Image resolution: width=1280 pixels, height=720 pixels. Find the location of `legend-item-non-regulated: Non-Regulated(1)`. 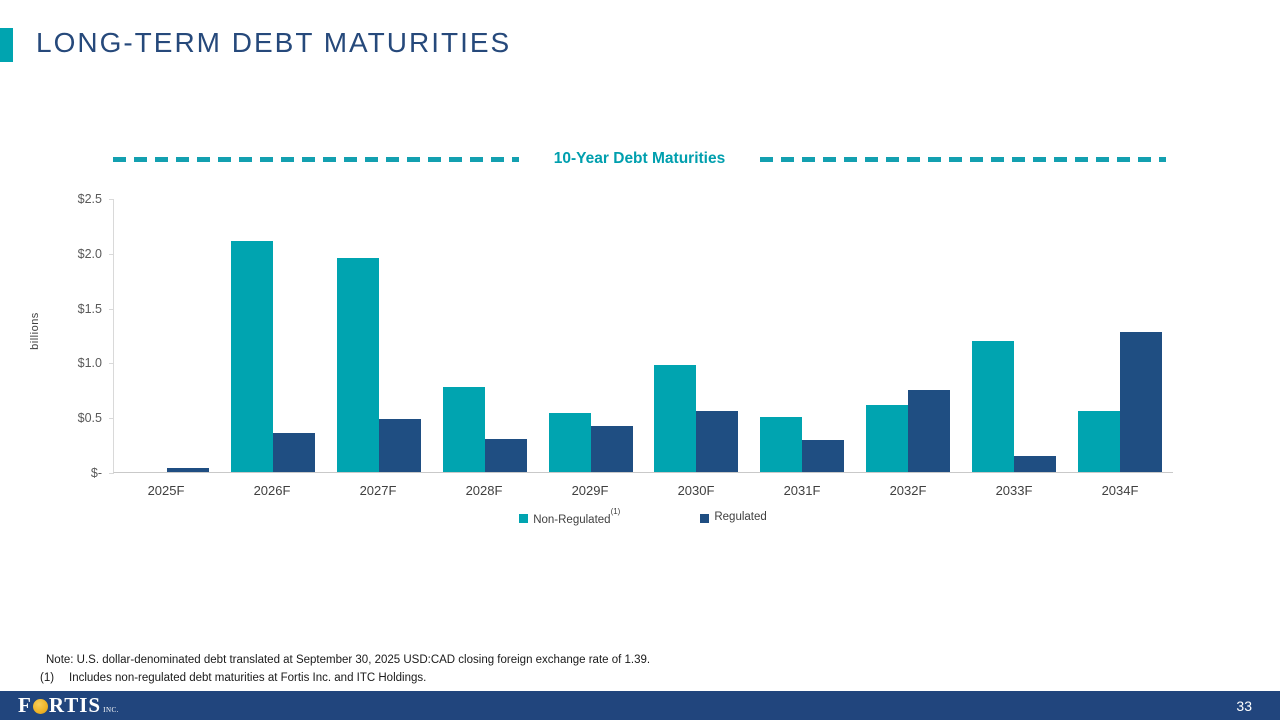

legend-item-non-regulated: Non-Regulated(1) is located at coordinates (570, 516).